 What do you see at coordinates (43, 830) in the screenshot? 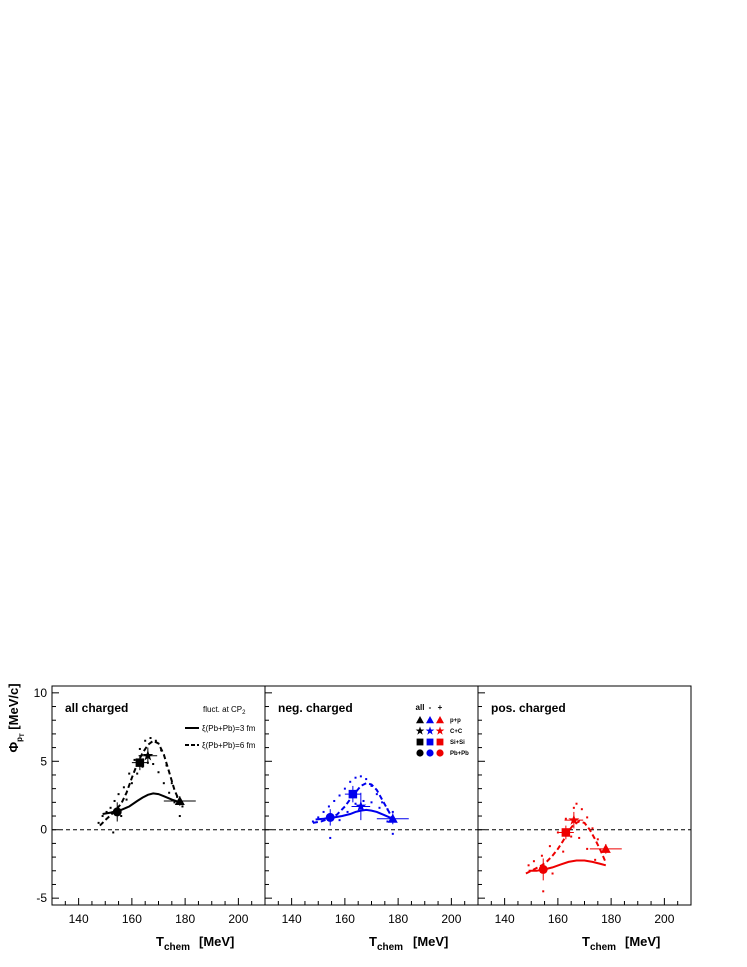
I see `y-tick-label: 0` at bounding box center [43, 830].